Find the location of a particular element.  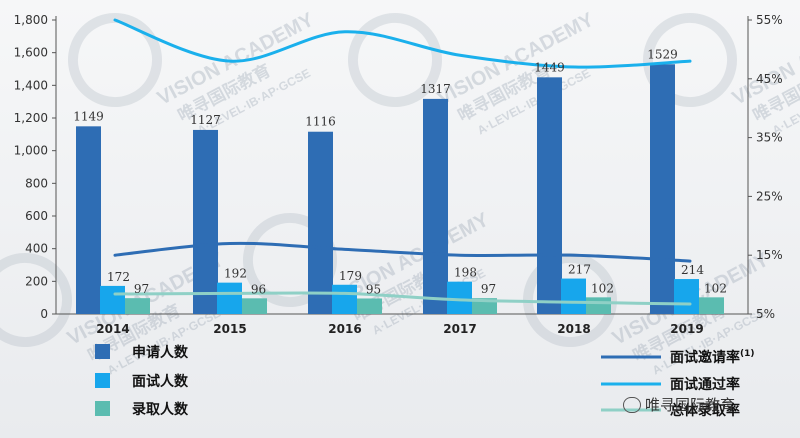

x-tick-label: 2016 is located at coordinates (344, 329).